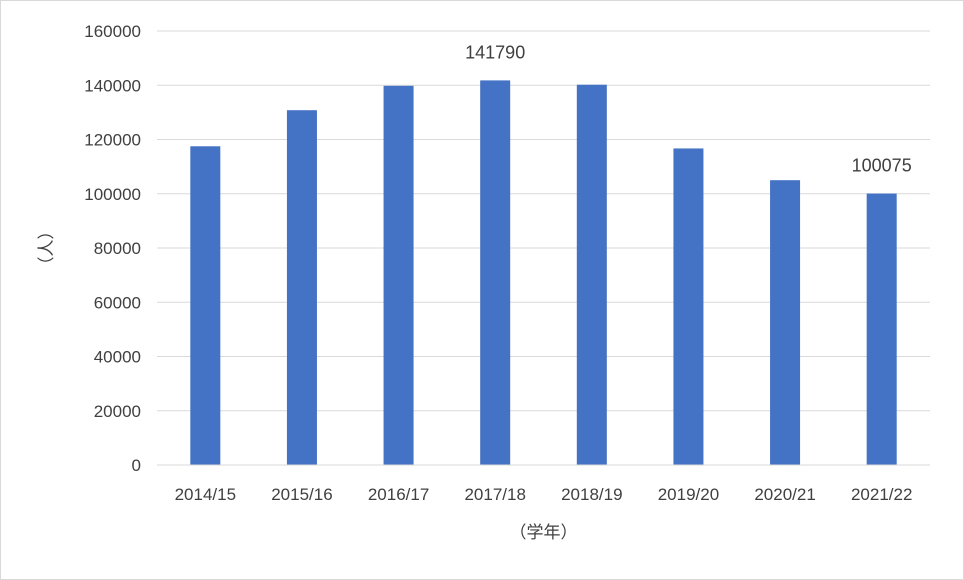 The width and height of the screenshot is (964, 580). I want to click on y-tick-label: 140000, so click(112, 85).